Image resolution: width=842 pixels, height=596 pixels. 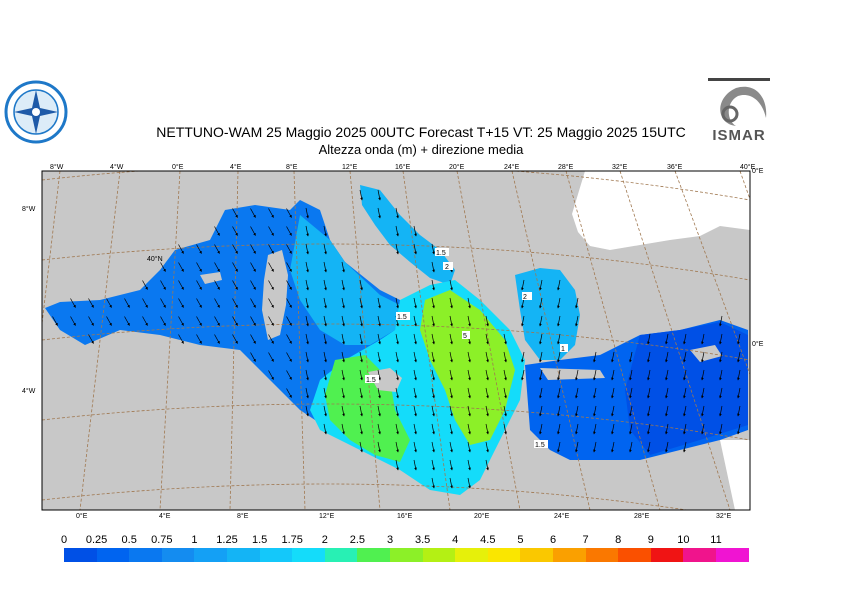 I want to click on corsica-sardinia, so click(x=275, y=295).